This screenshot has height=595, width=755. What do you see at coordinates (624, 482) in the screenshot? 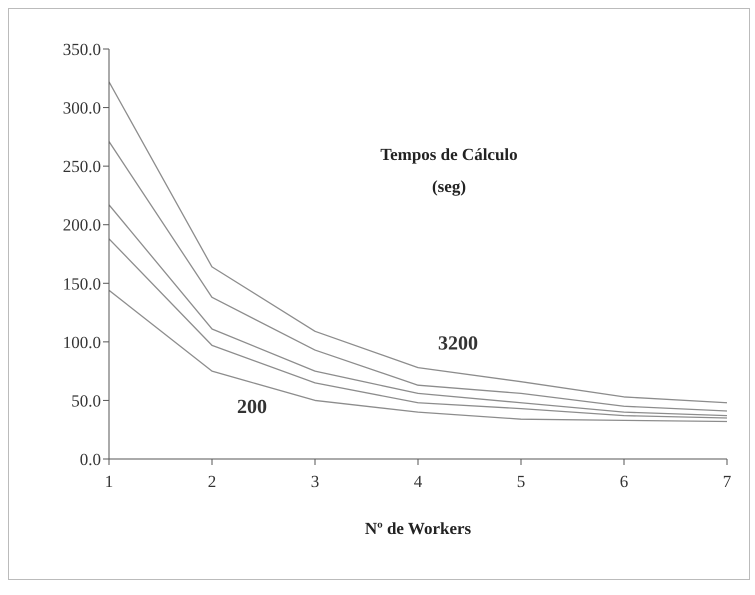
I see `x-tick-label: 6` at bounding box center [624, 482].